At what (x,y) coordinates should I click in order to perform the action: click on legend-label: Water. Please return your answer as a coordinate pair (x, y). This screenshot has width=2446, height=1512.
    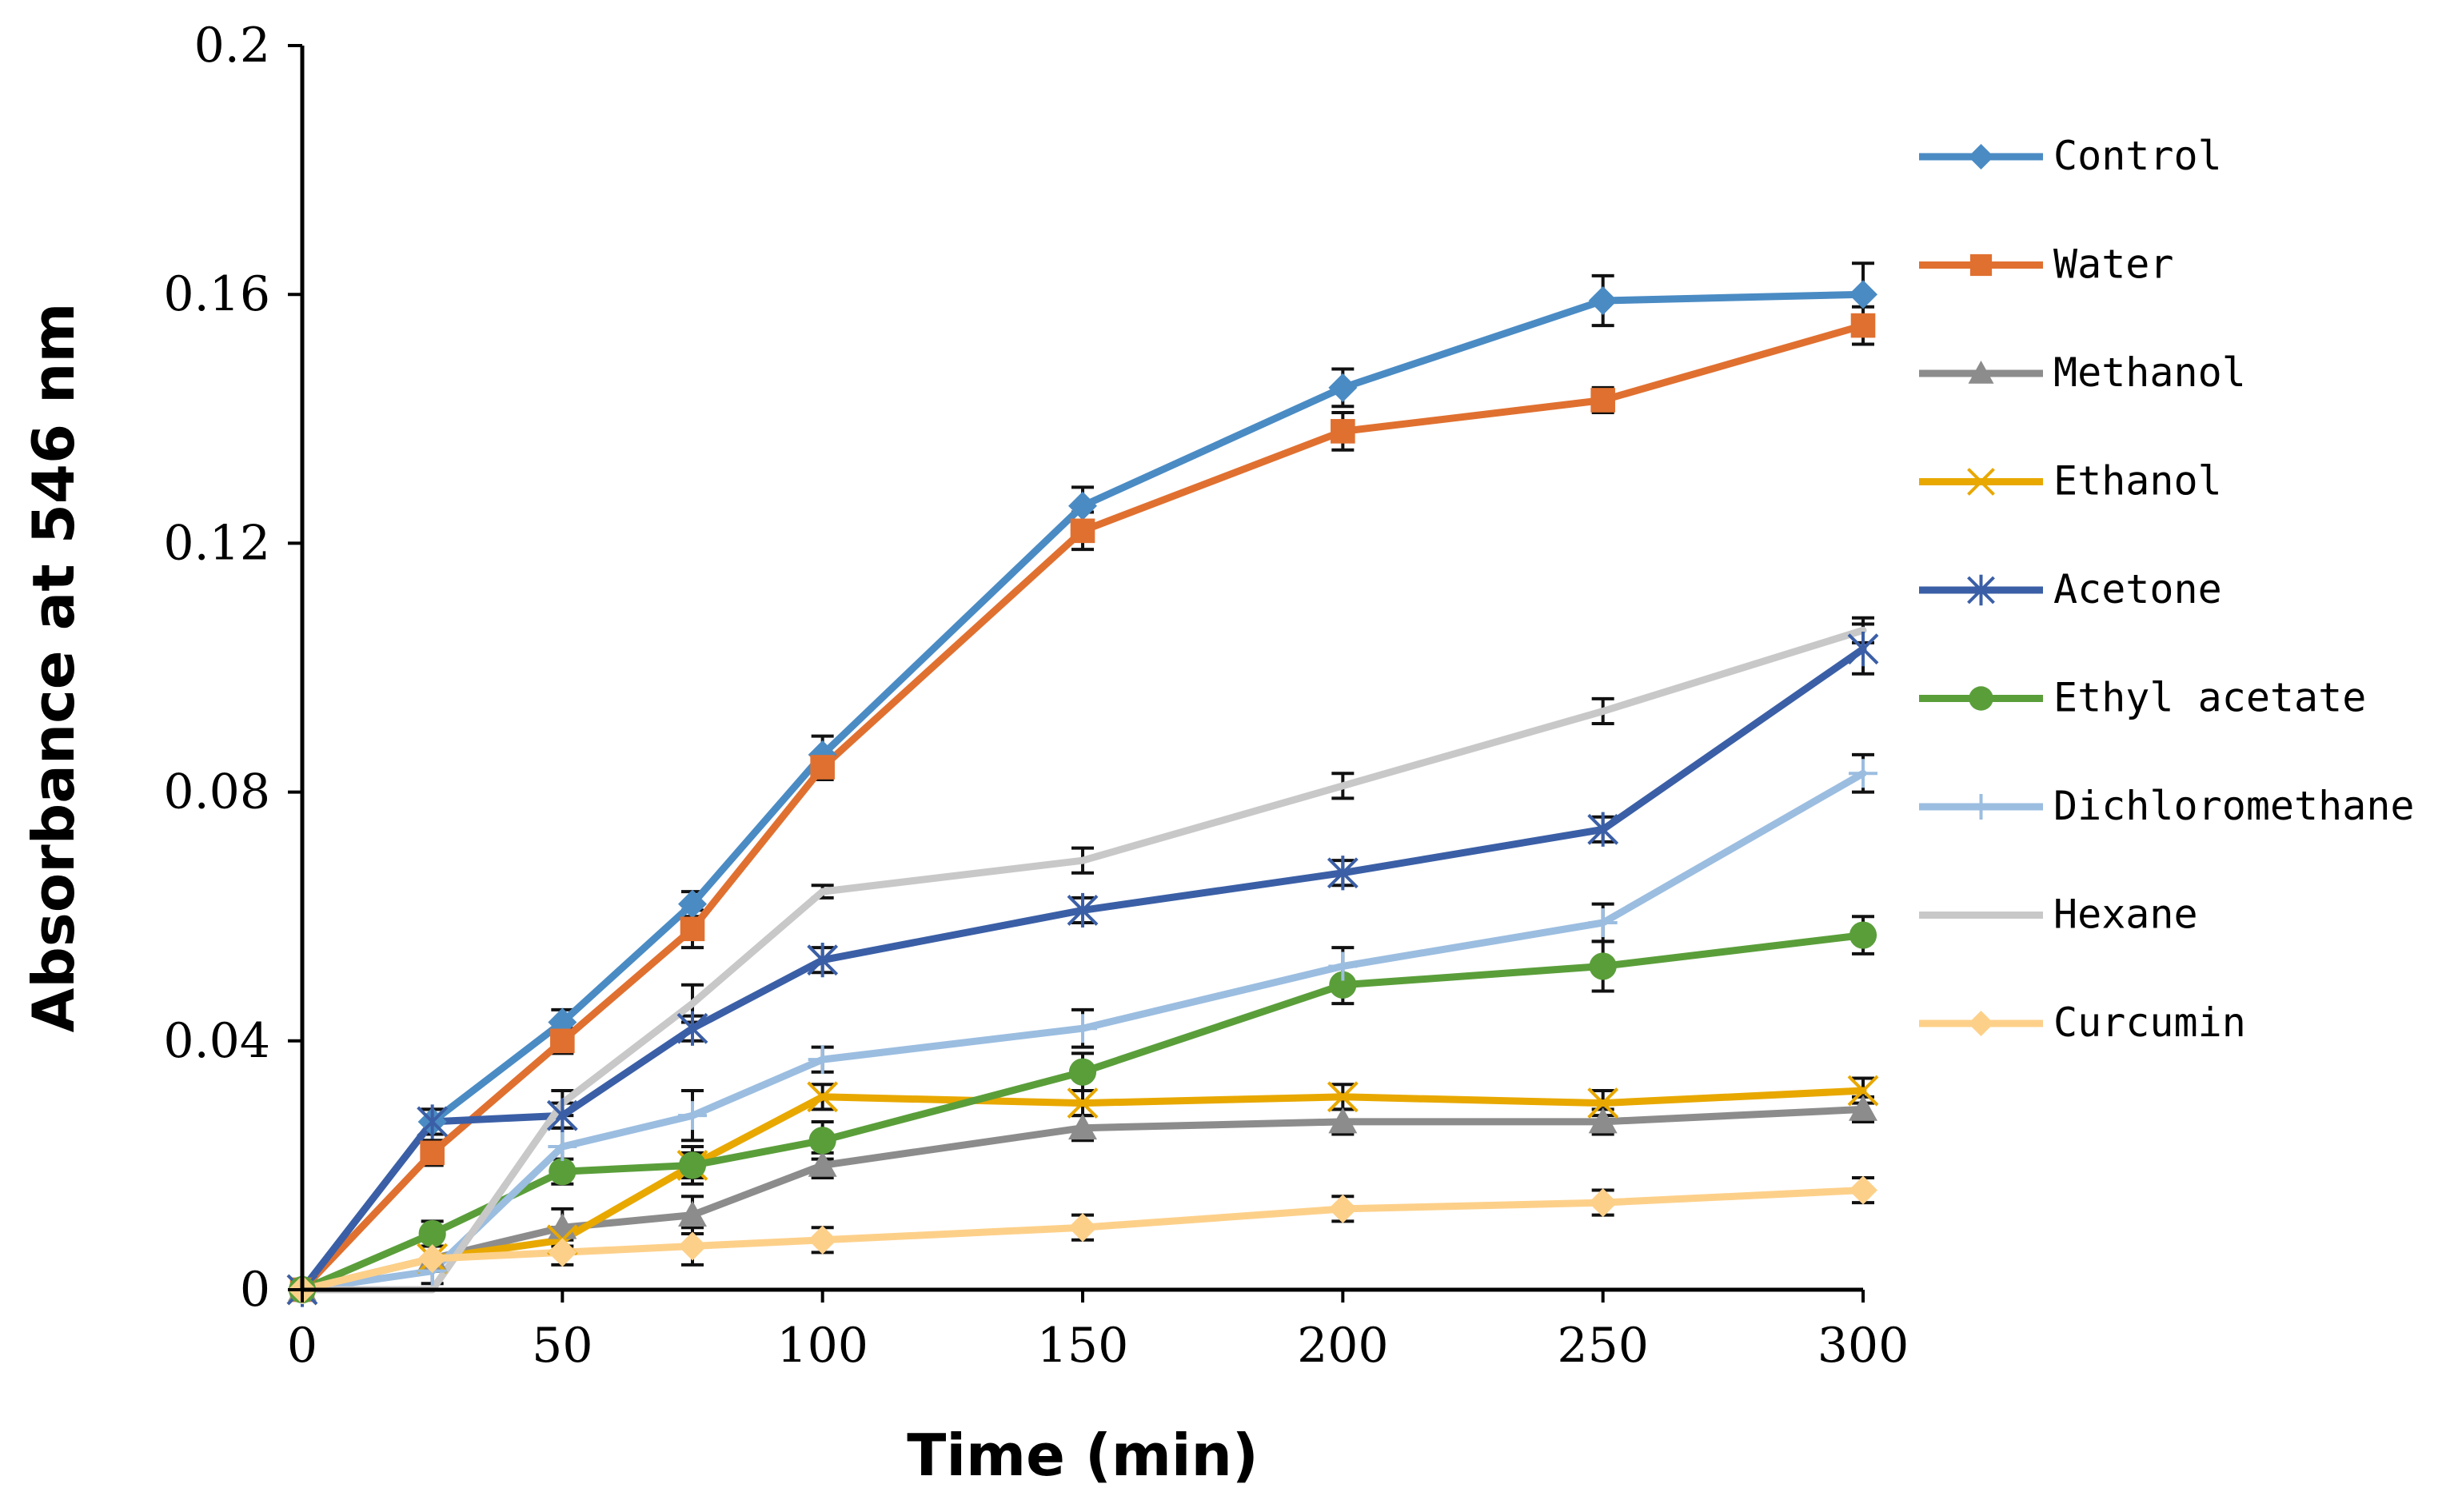
    Looking at the image, I should click on (2113, 264).